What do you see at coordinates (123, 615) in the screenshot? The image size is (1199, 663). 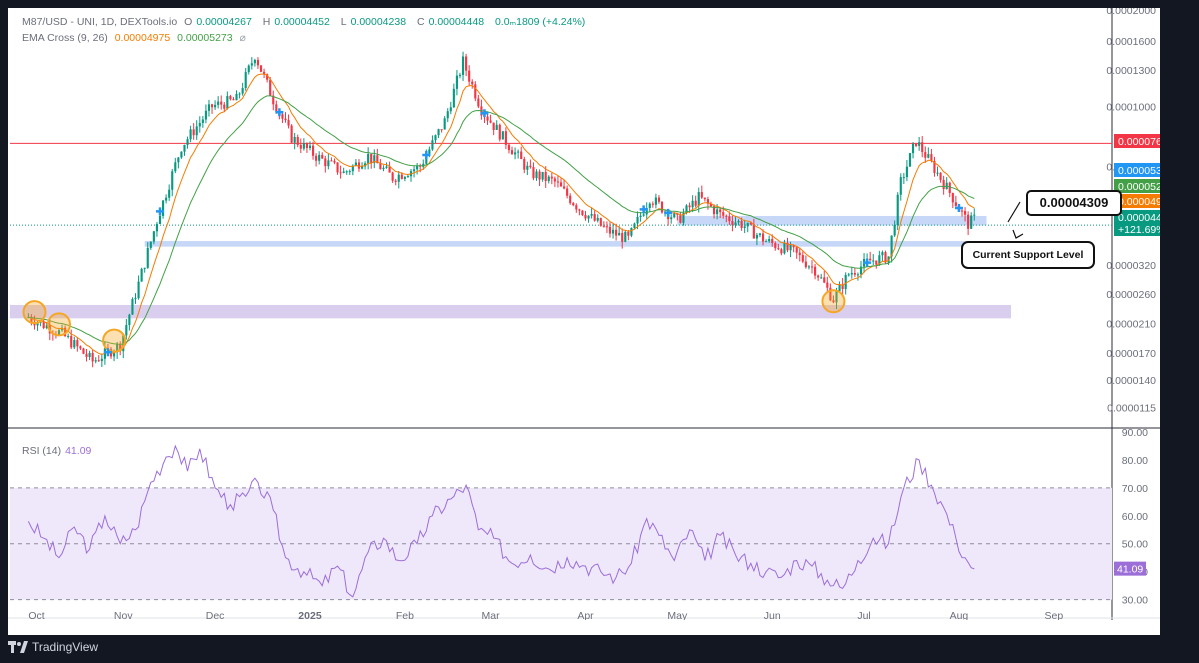 I see `time-tick-label: Nov` at bounding box center [123, 615].